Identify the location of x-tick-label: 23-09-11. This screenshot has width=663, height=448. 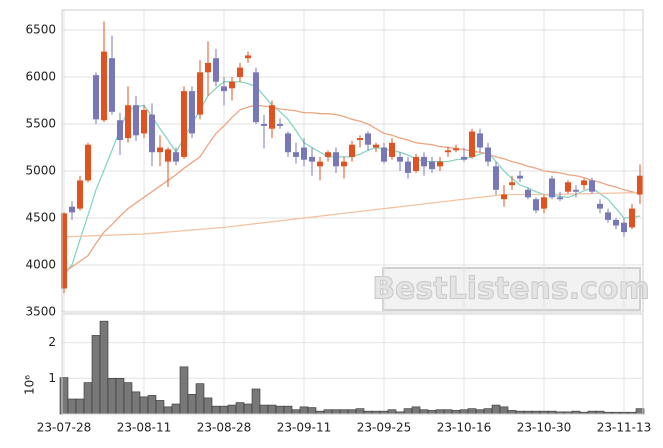
(304, 428).